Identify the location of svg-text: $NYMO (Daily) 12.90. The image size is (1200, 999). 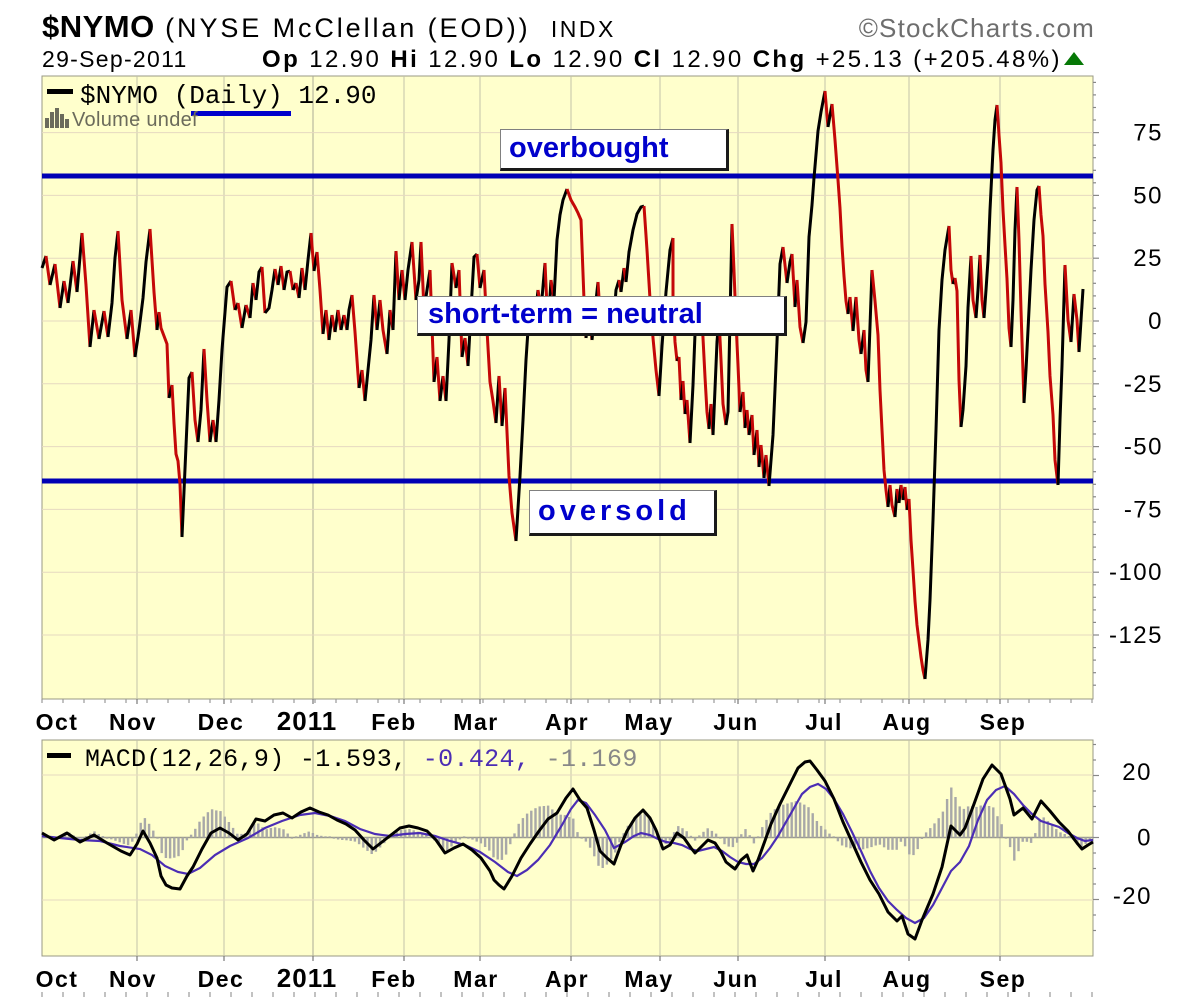
(228, 96).